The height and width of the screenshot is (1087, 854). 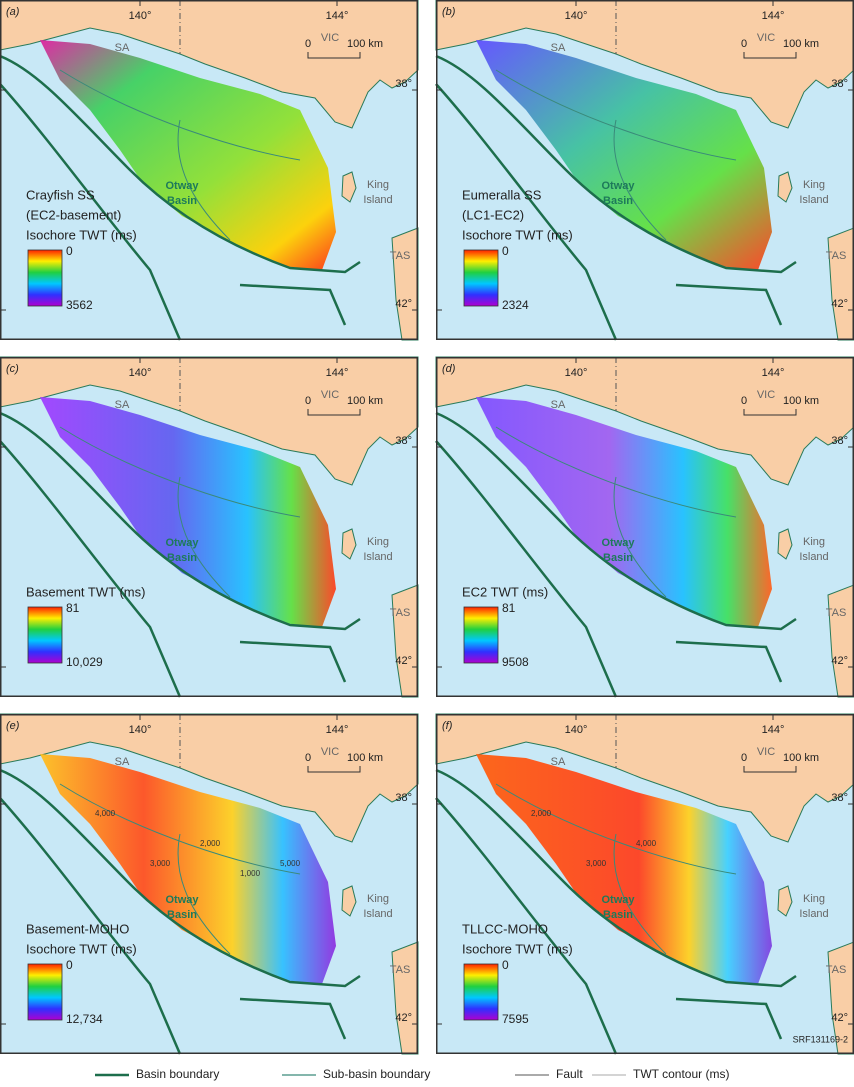 What do you see at coordinates (290, 863) in the screenshot?
I see `contour-label: 5,000` at bounding box center [290, 863].